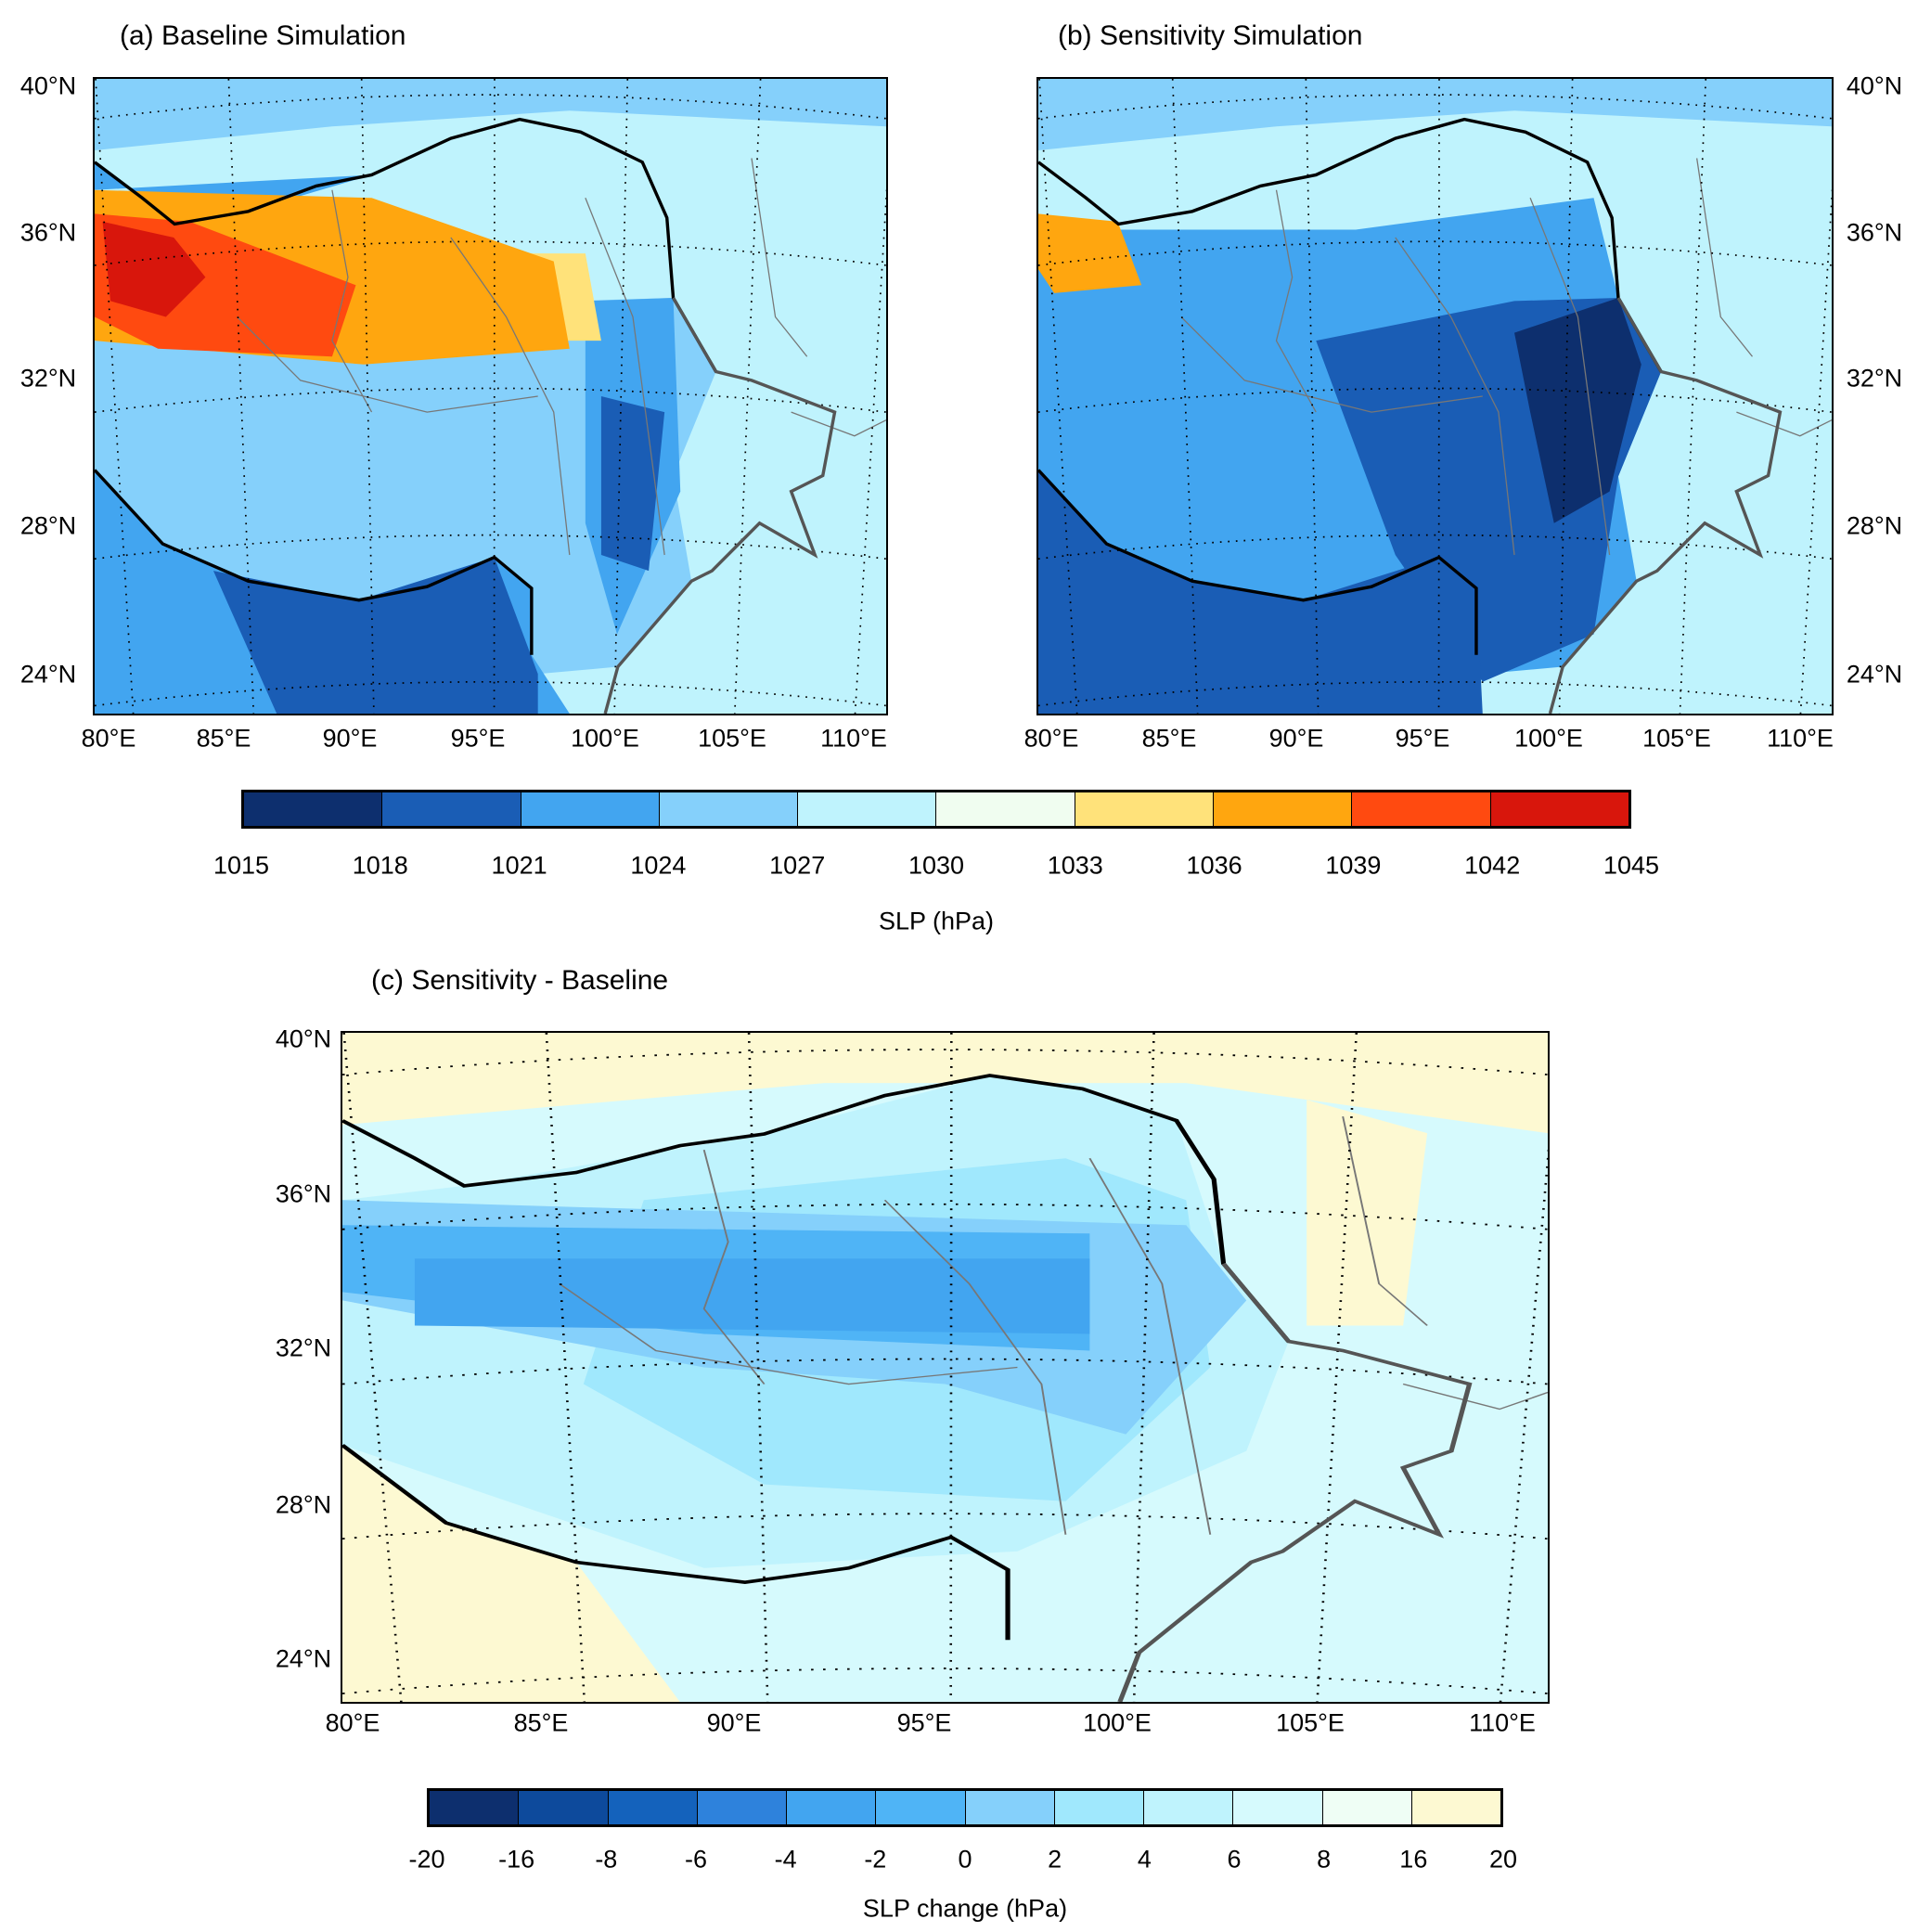  What do you see at coordinates (48, 233) in the screenshot?
I see `a-lat-label: 36°N` at bounding box center [48, 233].